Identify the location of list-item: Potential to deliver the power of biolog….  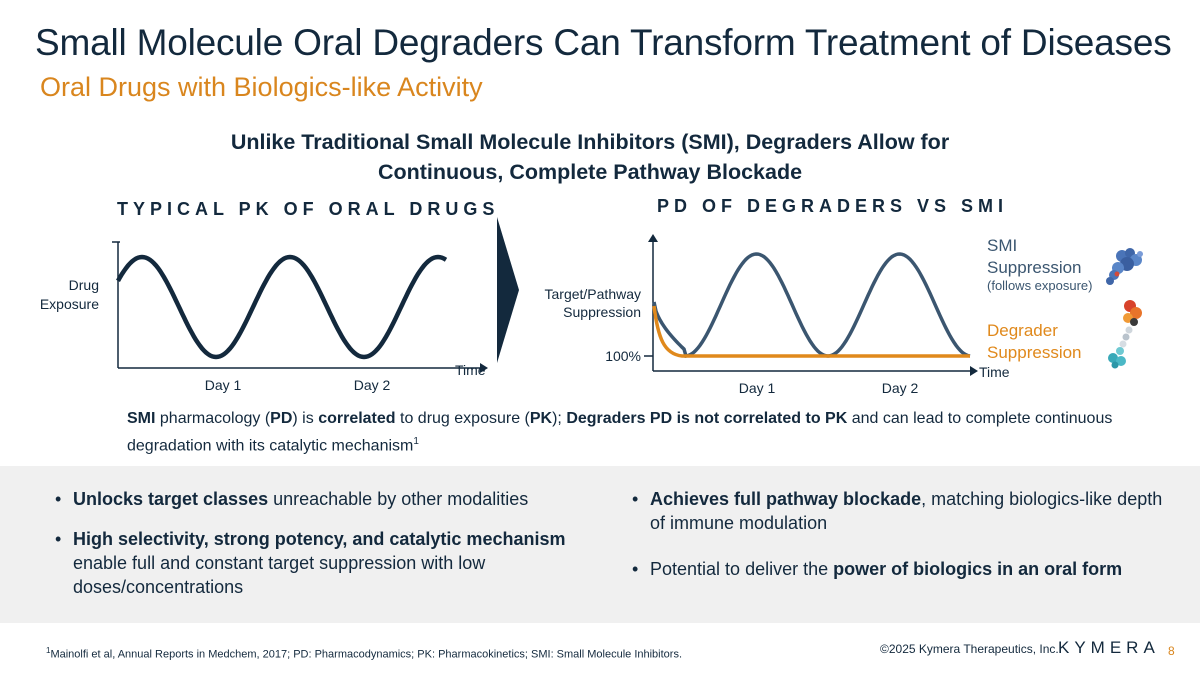
(902, 569).